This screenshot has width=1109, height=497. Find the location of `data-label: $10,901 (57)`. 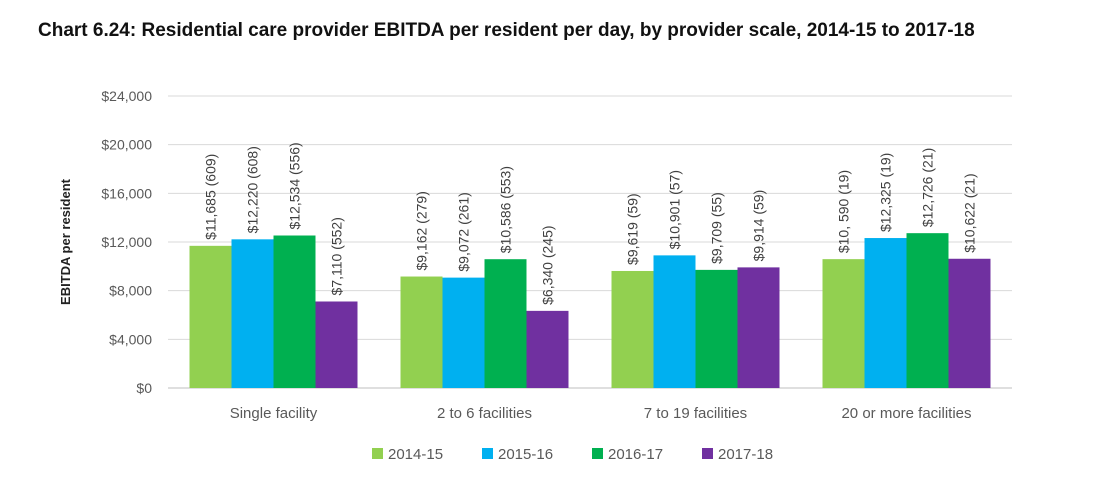

data-label: $10,901 (57) is located at coordinates (675, 209).